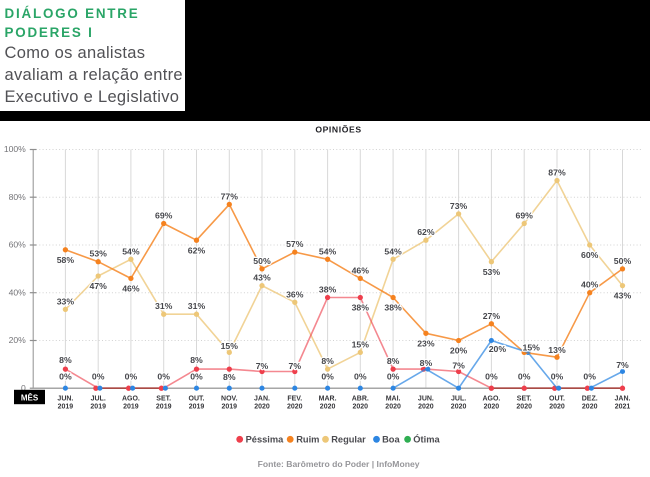 The height and width of the screenshot is (477, 650). What do you see at coordinates (294, 399) in the screenshot?
I see `svg-text: FEV.` at bounding box center [294, 399].